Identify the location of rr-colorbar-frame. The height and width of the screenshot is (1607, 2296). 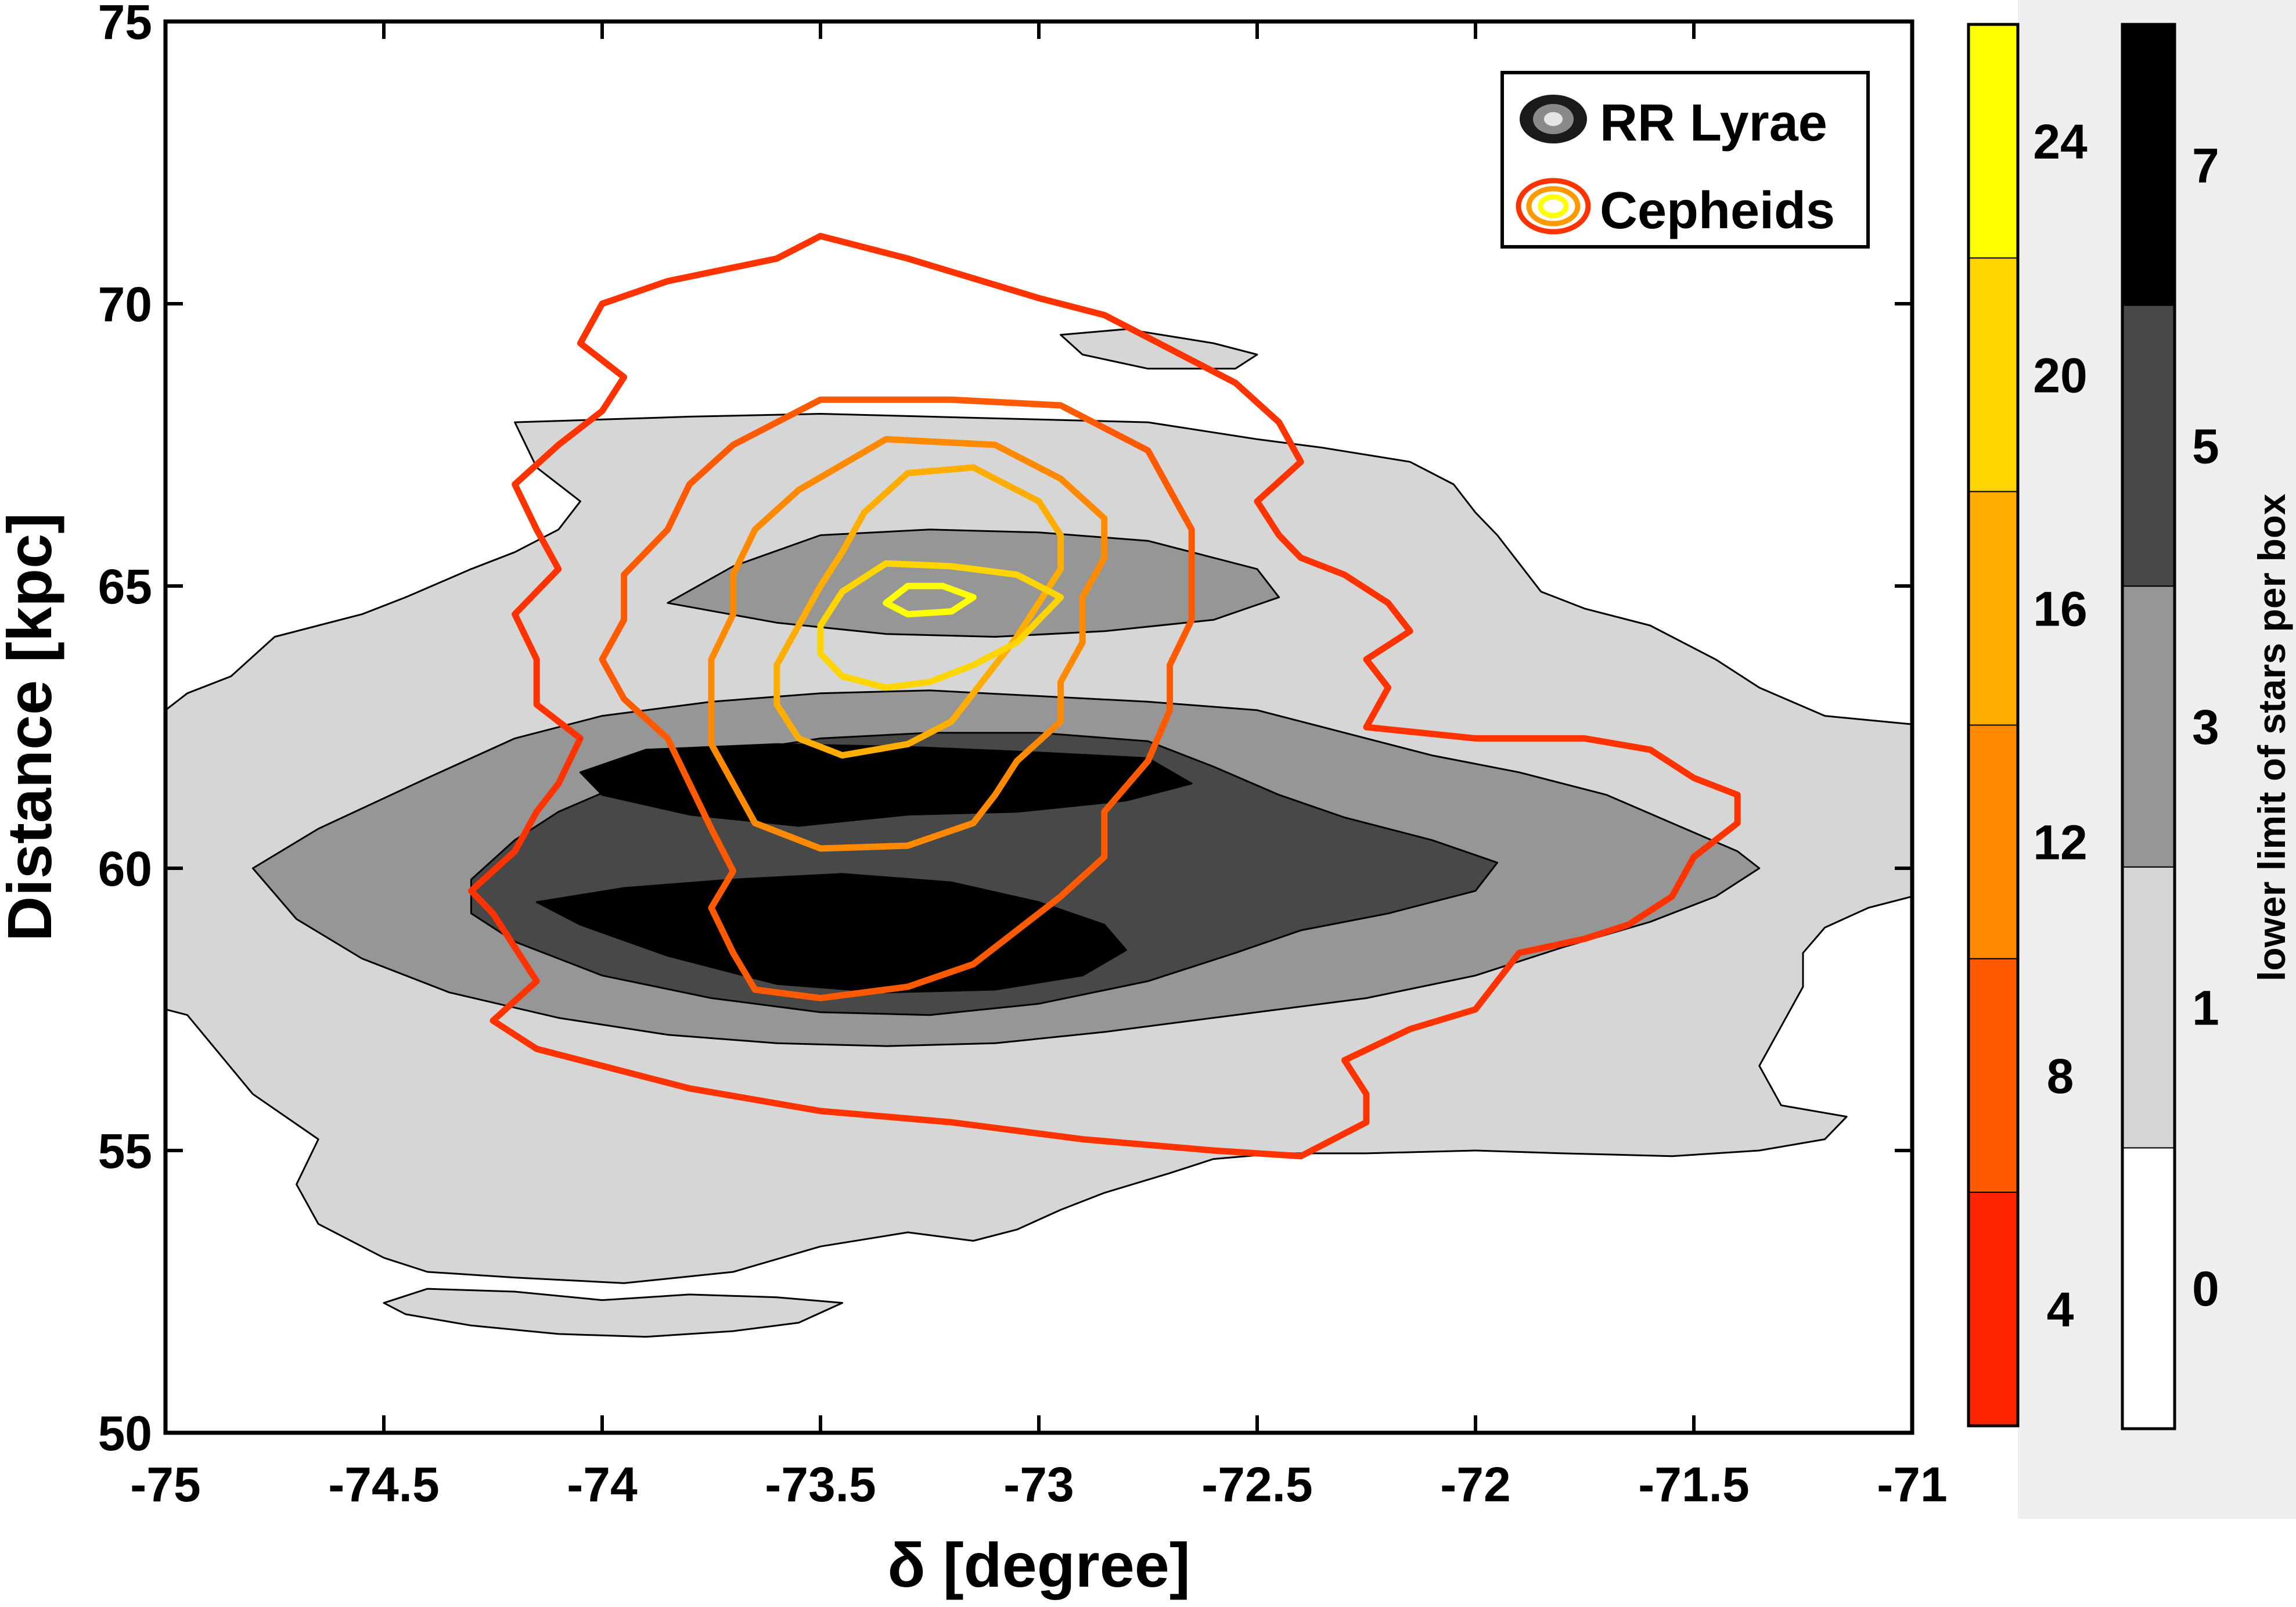
(2148, 726).